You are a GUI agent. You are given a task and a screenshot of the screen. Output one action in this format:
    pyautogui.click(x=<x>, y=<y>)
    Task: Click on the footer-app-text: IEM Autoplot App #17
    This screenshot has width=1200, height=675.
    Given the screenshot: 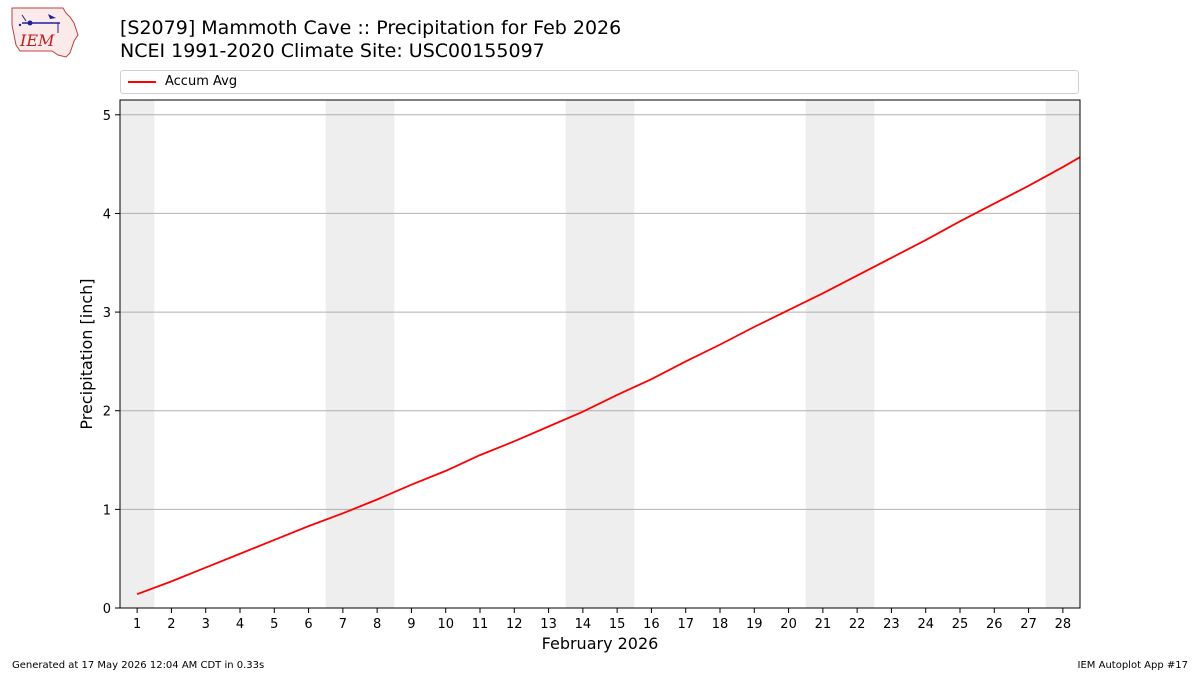 What is the action you would take?
    pyautogui.click(x=1132, y=665)
    